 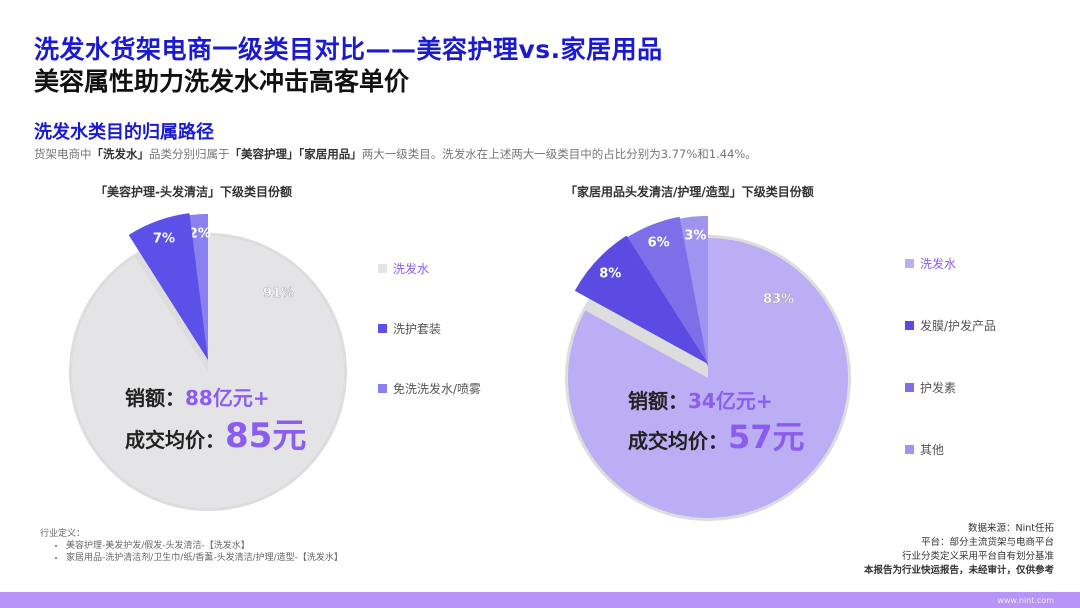 What do you see at coordinates (63, 534) in the screenshot?
I see `footnote-heading: 行业定义：` at bounding box center [63, 534].